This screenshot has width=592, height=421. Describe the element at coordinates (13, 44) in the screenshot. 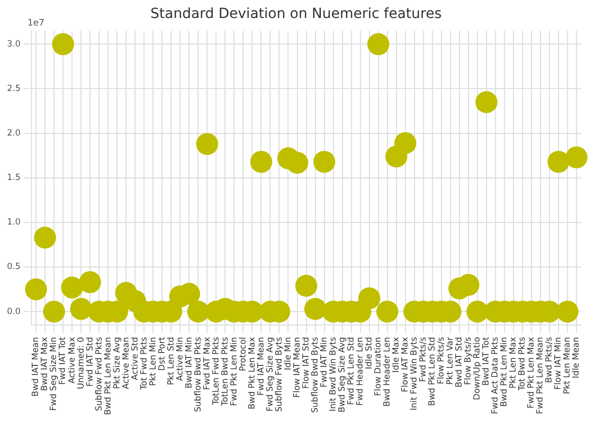

I see `y-tick-label: 3.0` at that location.